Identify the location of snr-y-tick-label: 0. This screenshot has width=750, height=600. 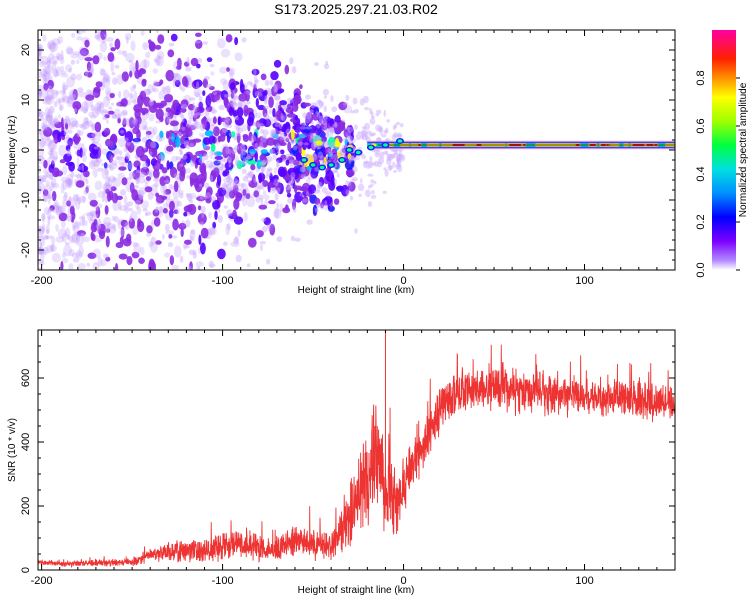
(26, 570).